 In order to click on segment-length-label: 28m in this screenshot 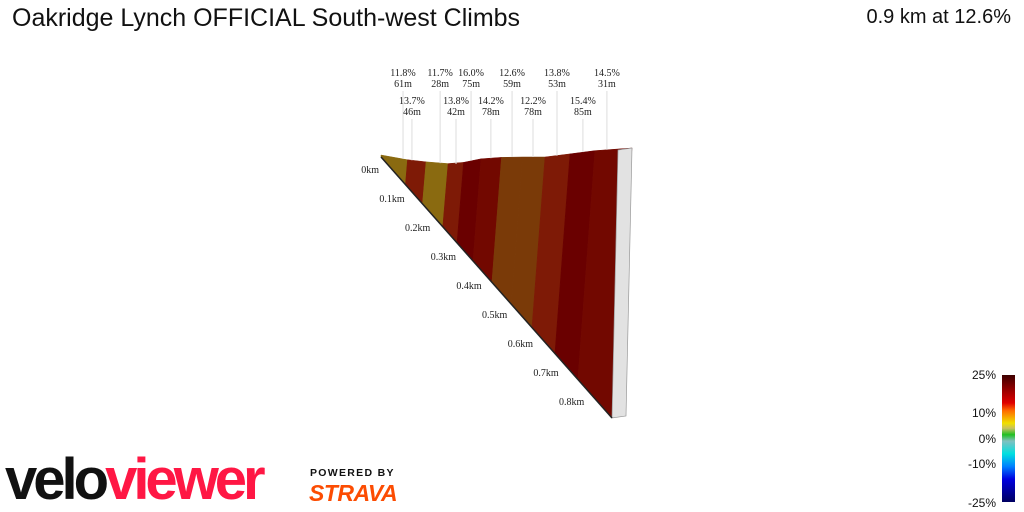, I will do `click(440, 84)`.